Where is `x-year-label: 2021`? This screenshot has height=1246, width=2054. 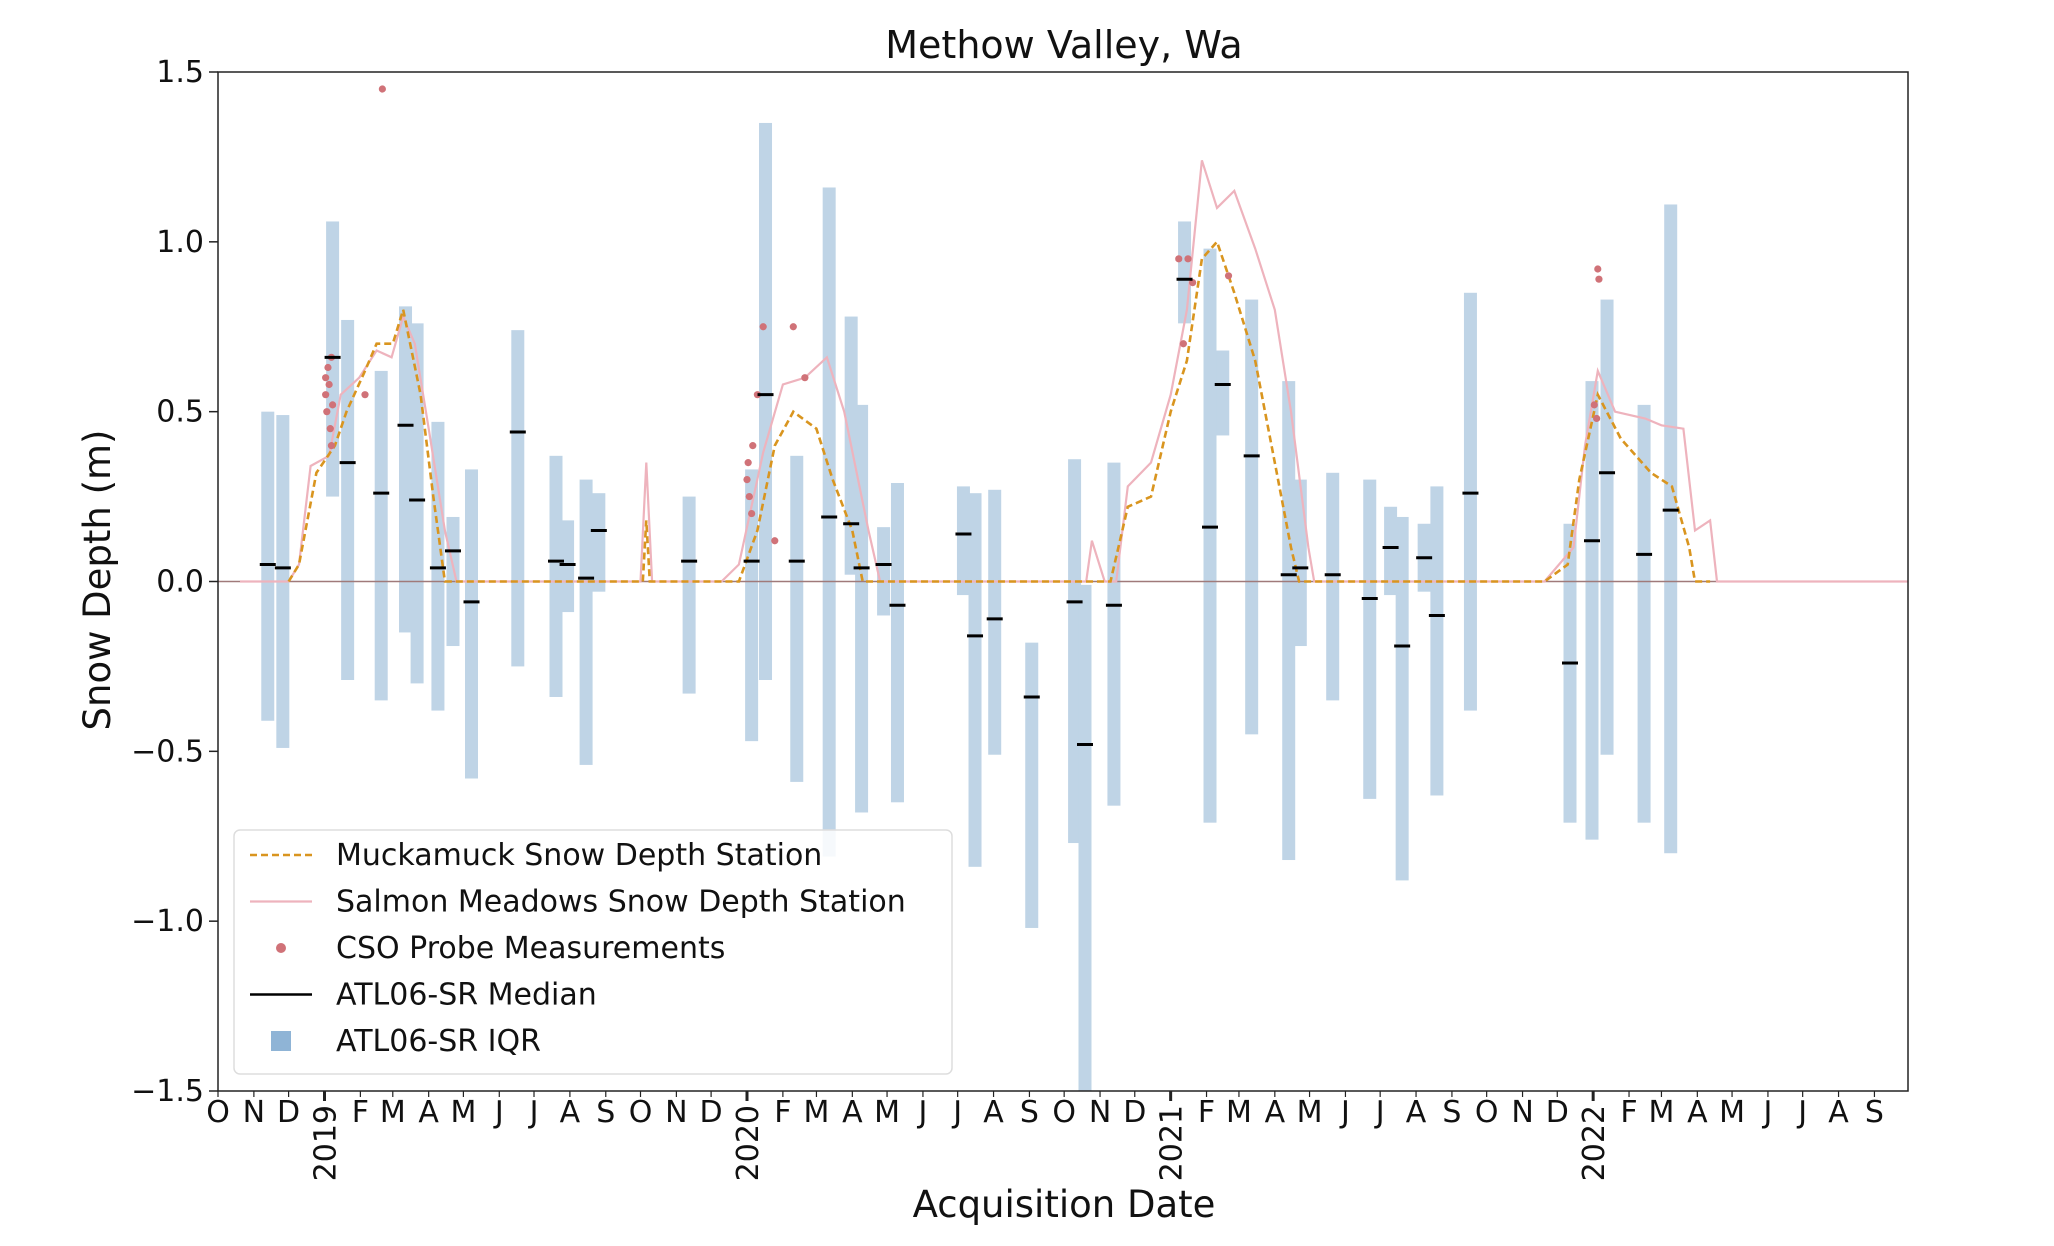
x-year-label: 2021 is located at coordinates (1172, 1143).